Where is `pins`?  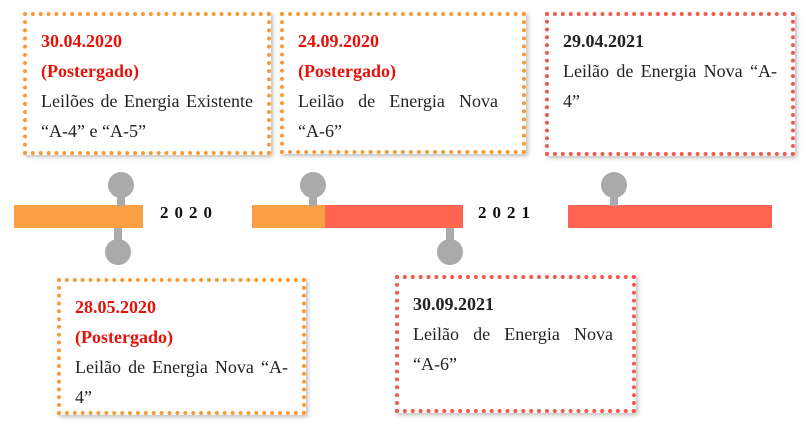
pins is located at coordinates (366, 218).